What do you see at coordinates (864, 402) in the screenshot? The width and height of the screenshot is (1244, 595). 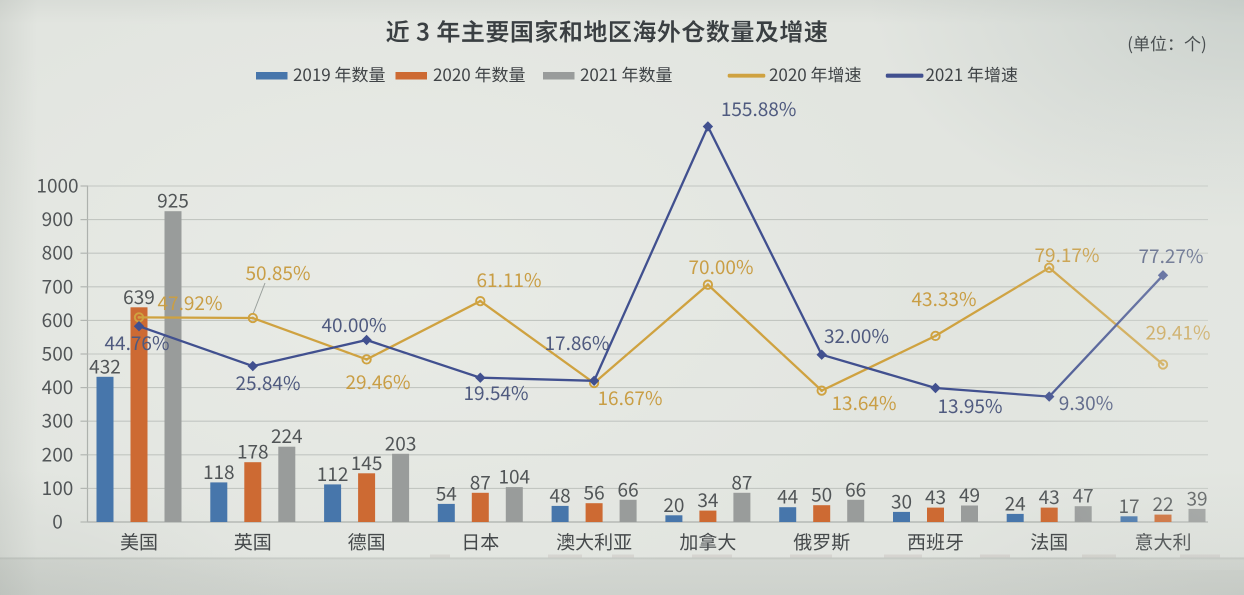 I see `svg-text: 13.64%` at bounding box center [864, 402].